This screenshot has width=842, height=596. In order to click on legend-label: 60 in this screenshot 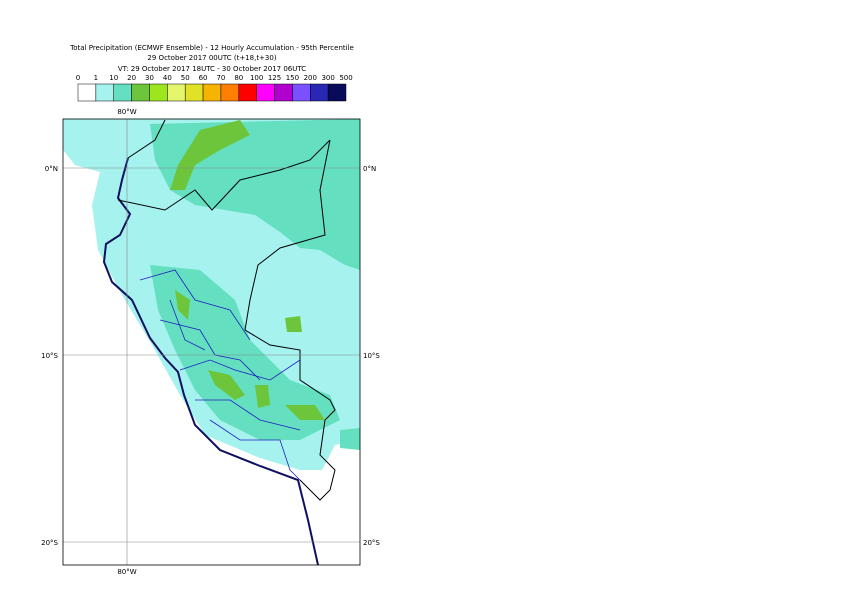, I will do `click(203, 78)`.